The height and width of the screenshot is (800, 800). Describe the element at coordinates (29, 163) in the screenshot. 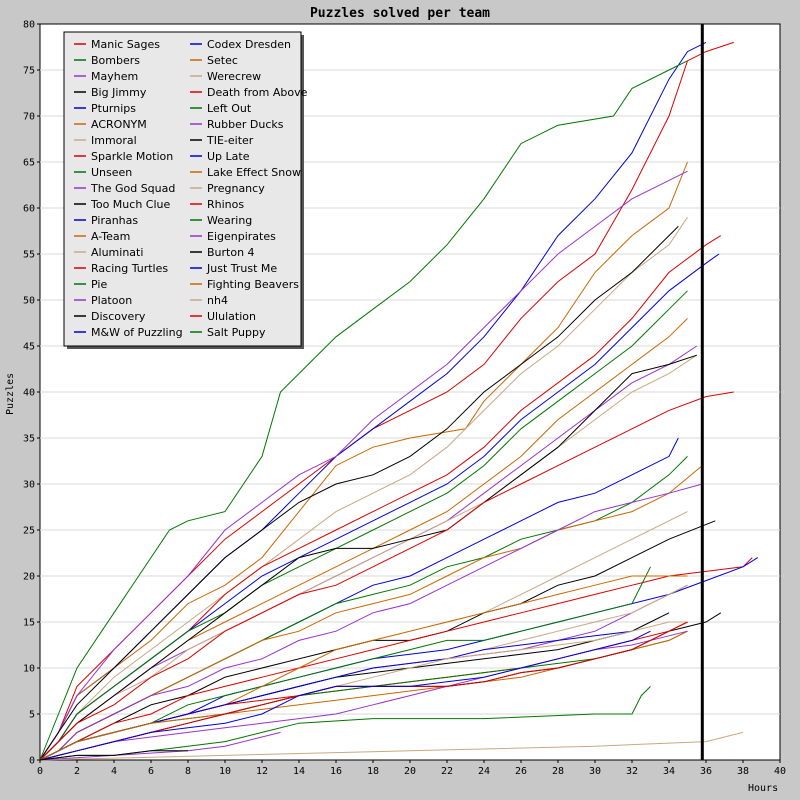

I see `y-tick-label: 65` at that location.